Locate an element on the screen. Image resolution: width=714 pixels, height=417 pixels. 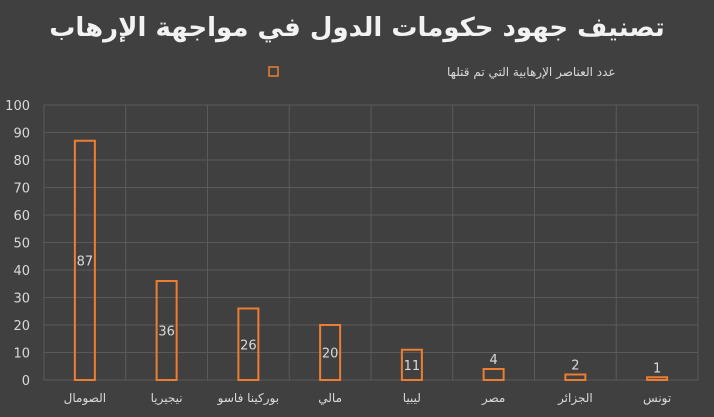
y-axis-ticks: 0 10 20 30 40 50 60 70 80 90 100 is located at coordinates (17, 244).